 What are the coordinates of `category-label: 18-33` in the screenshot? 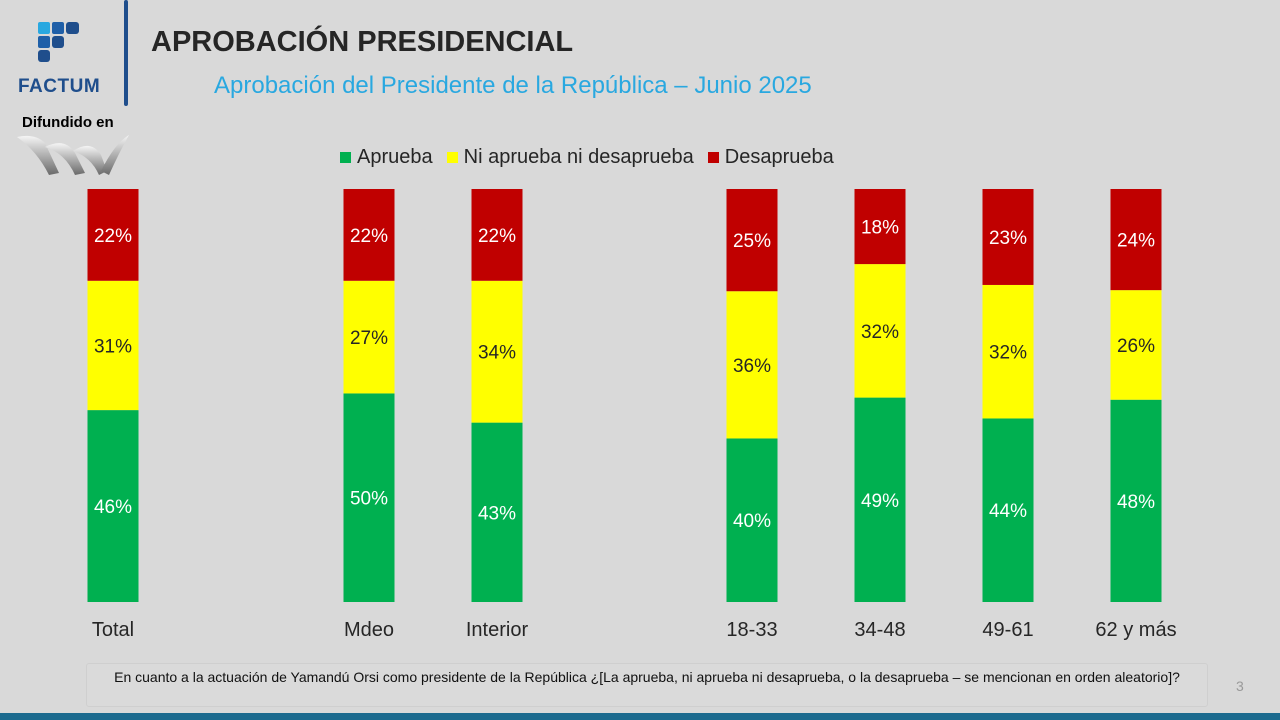 It's located at (751, 630).